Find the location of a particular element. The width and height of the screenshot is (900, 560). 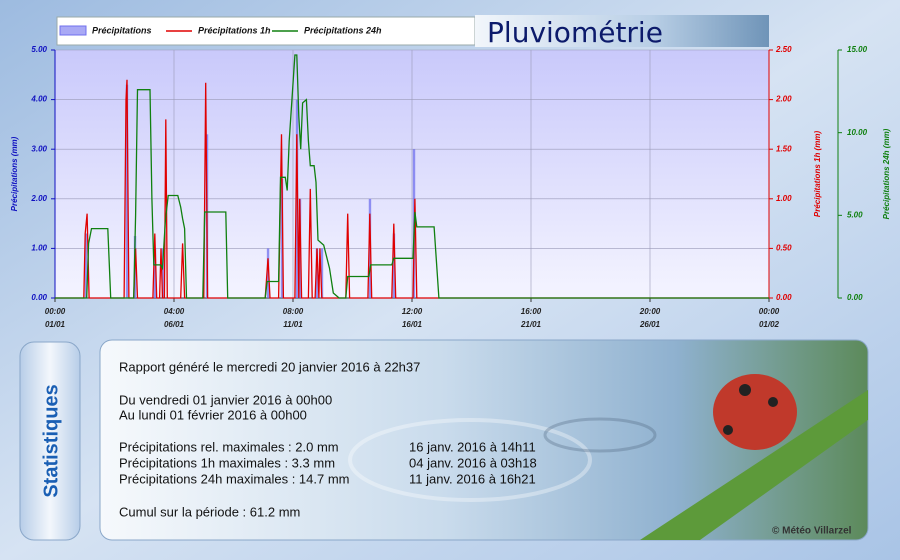

y3-tick-label: 5.00 is located at coordinates (855, 214).